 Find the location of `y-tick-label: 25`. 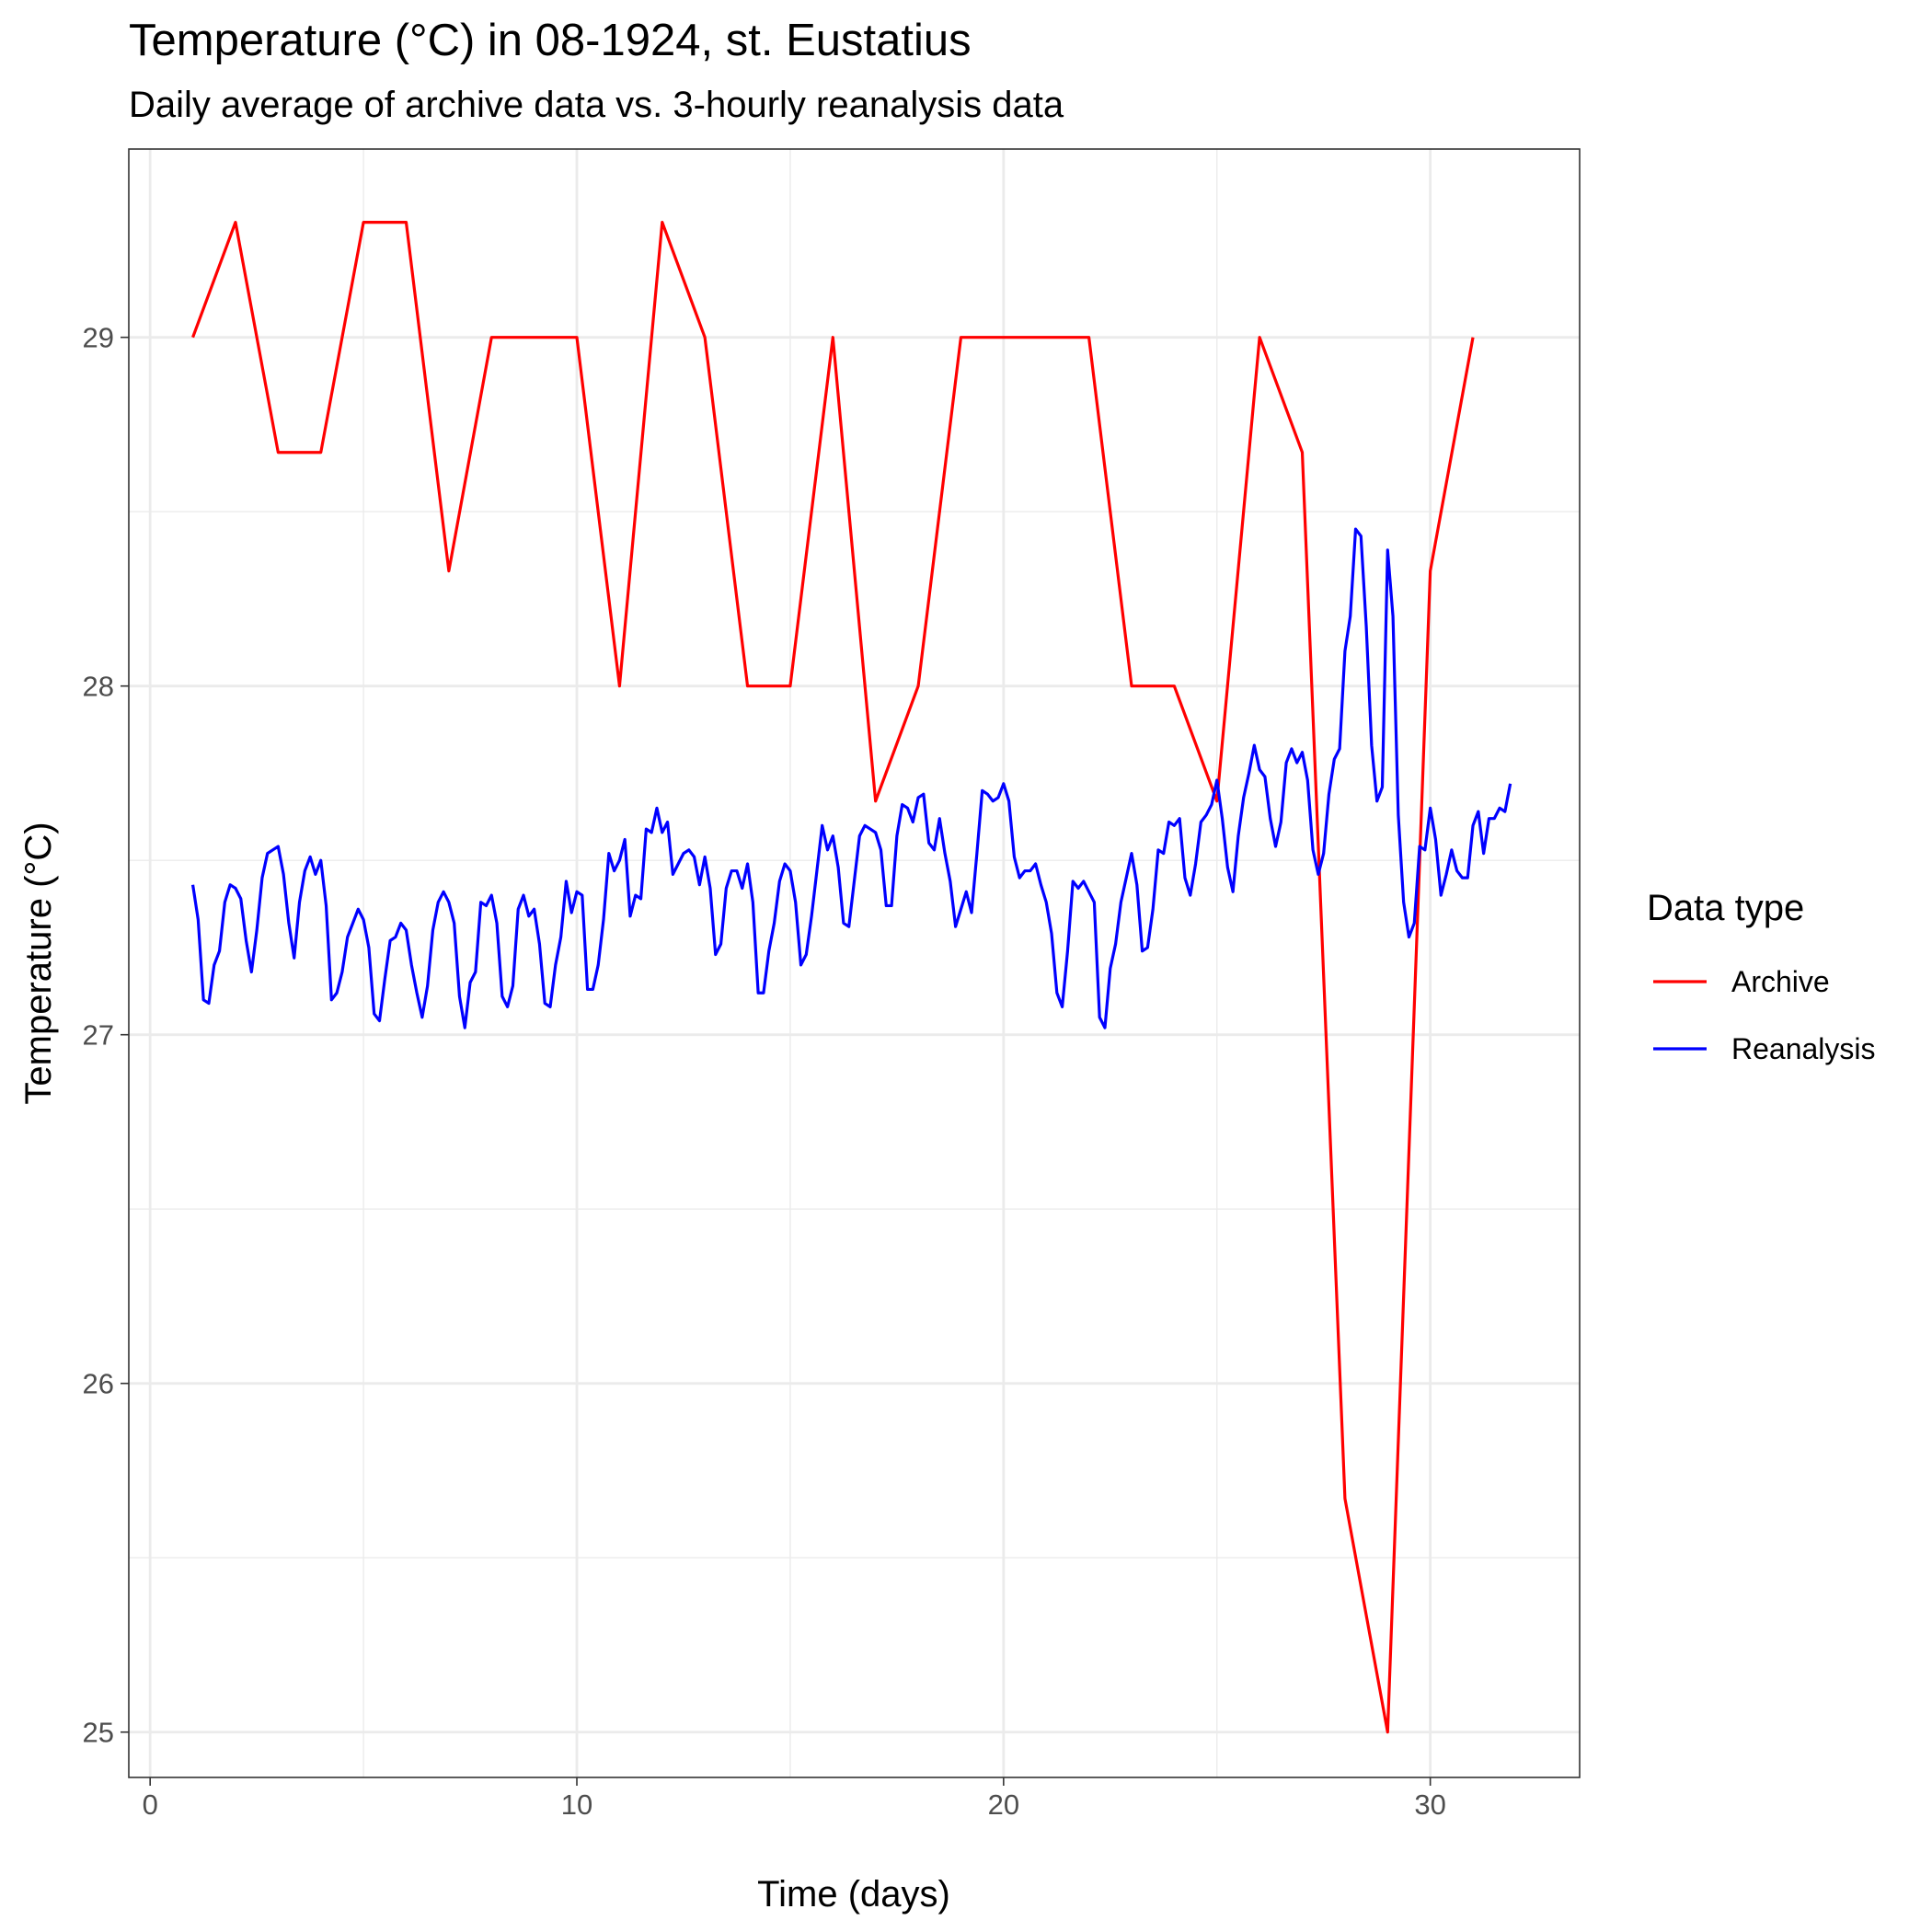

y-tick-label: 25 is located at coordinates (98, 1733).